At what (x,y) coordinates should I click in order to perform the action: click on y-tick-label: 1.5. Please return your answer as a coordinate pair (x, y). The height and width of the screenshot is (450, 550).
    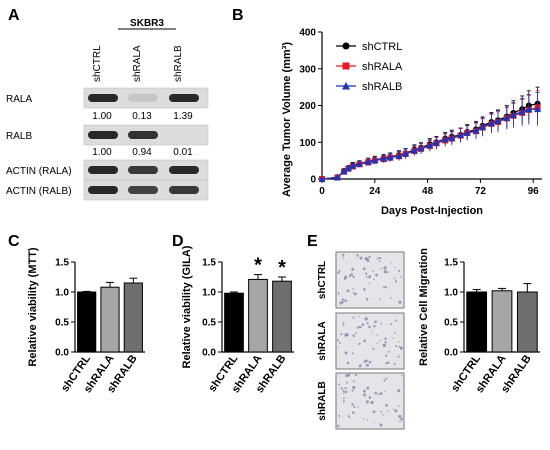
    Looking at the image, I should click on (209, 263).